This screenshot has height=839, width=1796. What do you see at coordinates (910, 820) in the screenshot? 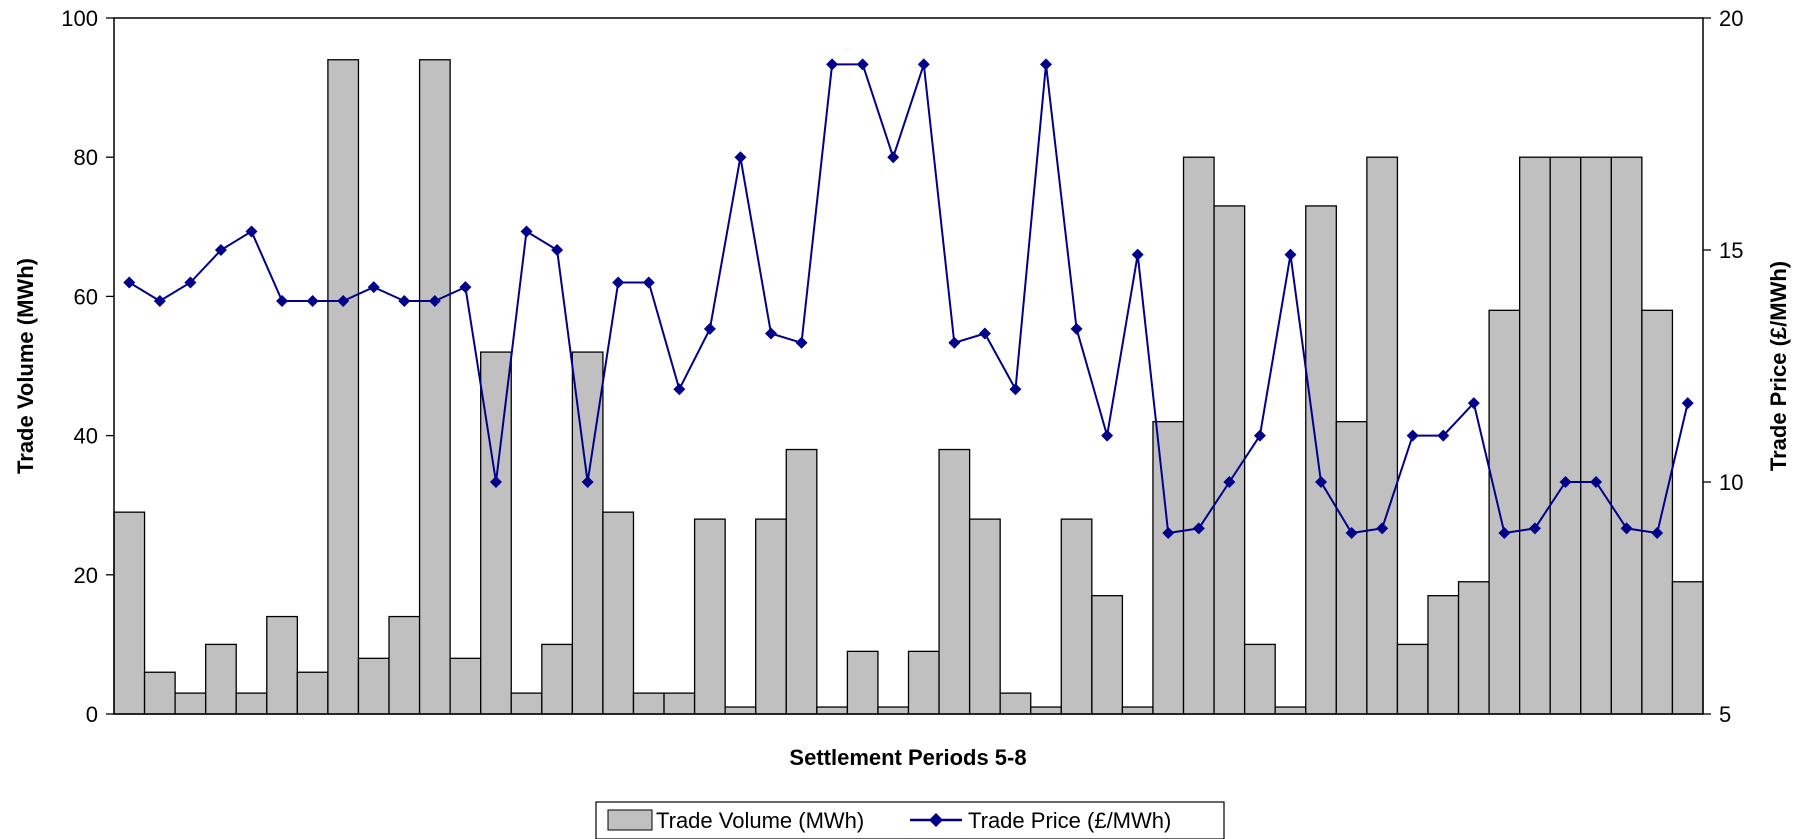
I see `legend: Trade Volume (MWh) Trade Price (£/MWh)` at bounding box center [910, 820].